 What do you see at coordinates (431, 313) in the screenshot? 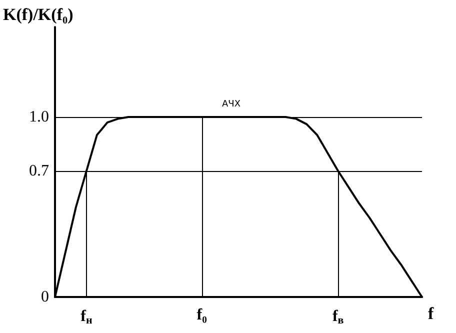
I see `x-axis-title: f` at bounding box center [431, 313].